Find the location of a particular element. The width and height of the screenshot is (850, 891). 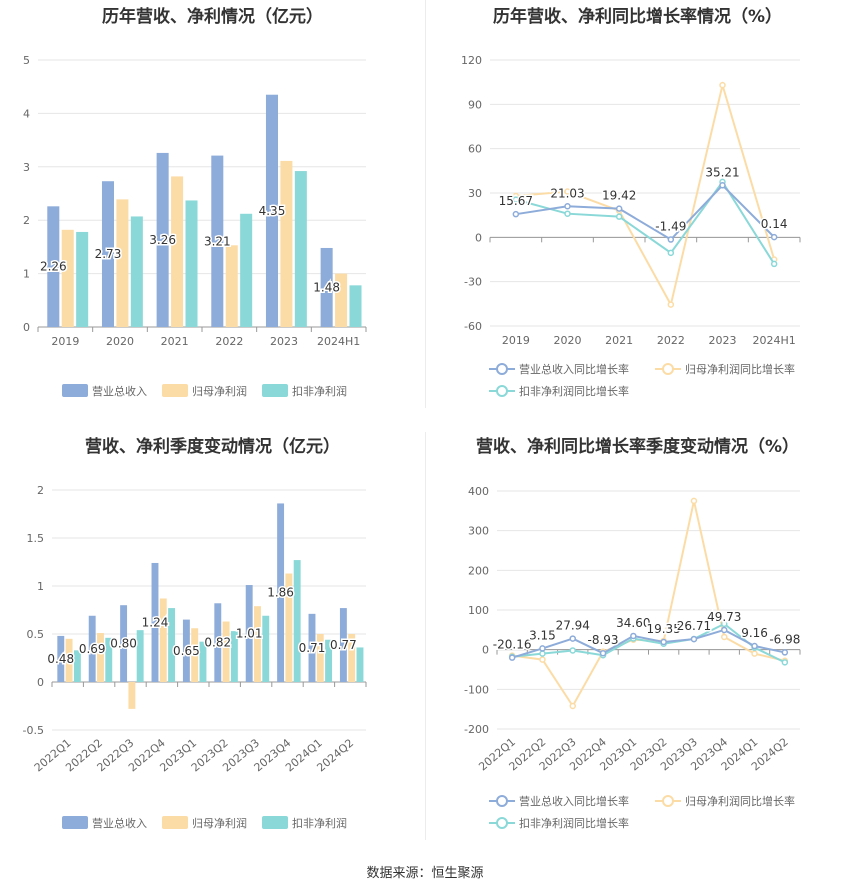

x-tick-label: 2019 is located at coordinates (516, 340).